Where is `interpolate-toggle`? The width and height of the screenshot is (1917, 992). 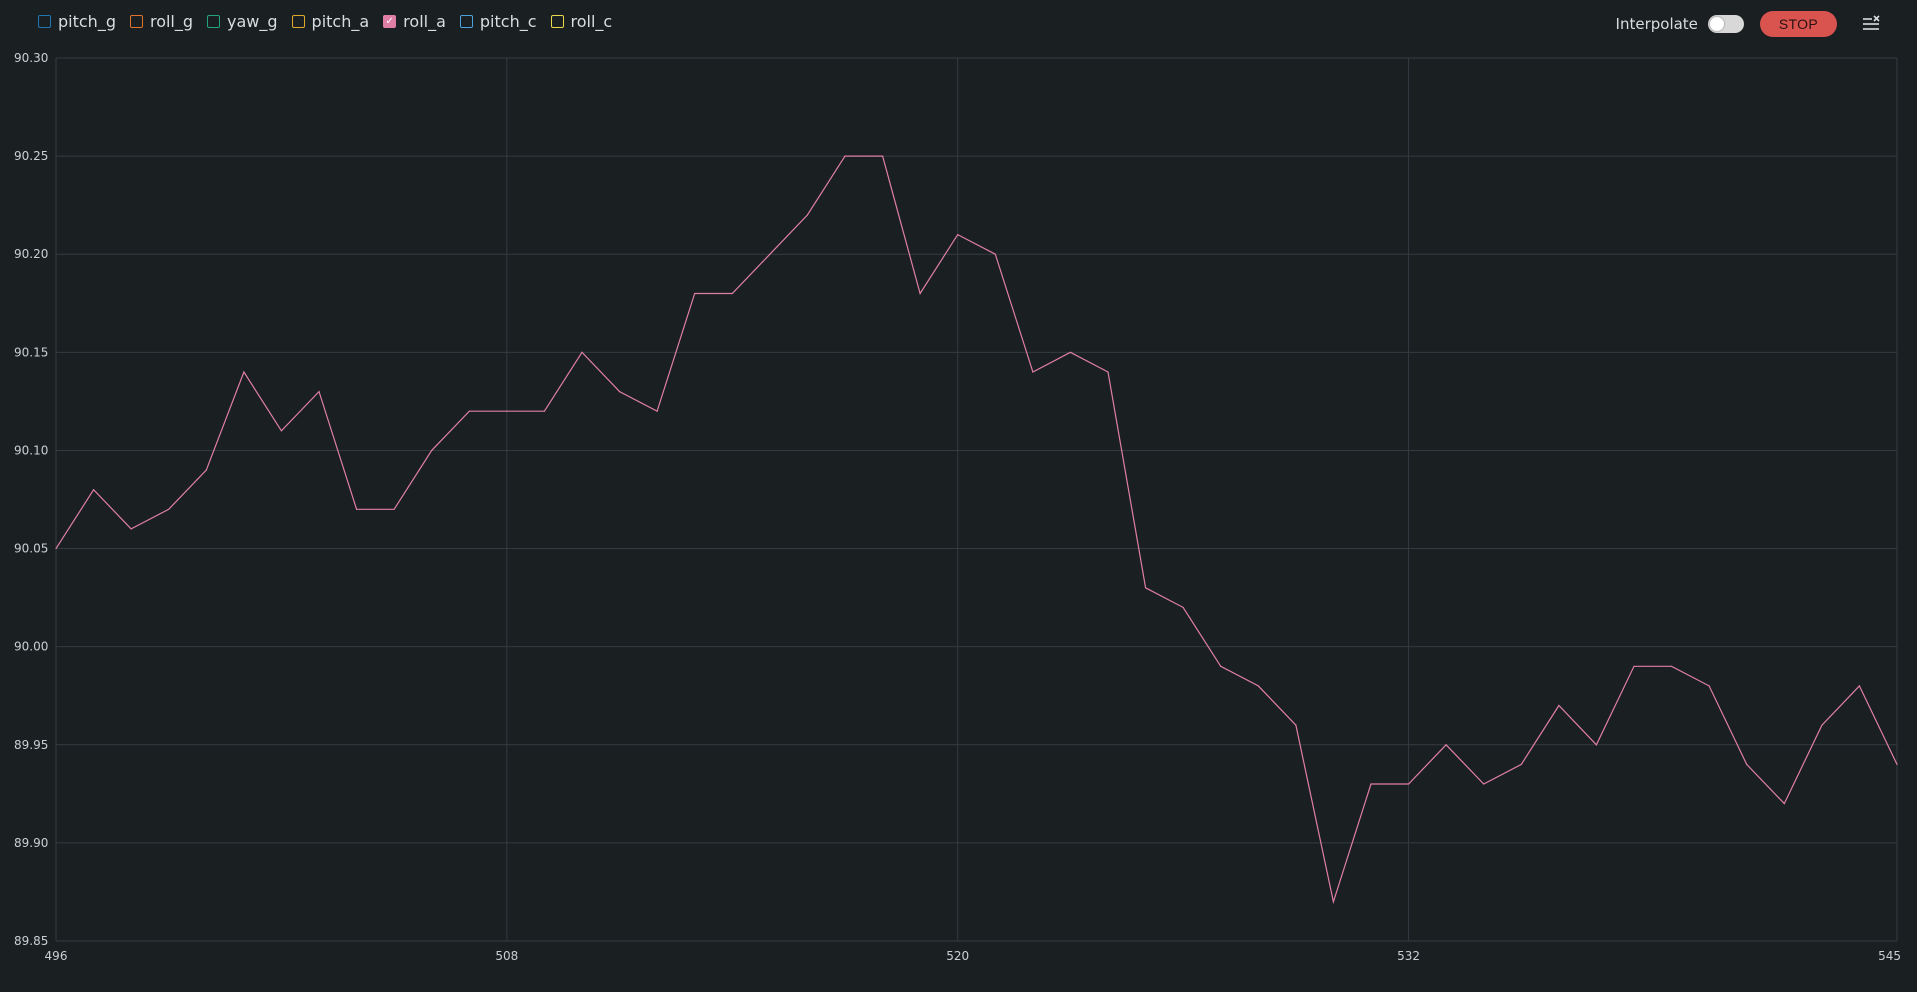
interpolate-toggle is located at coordinates (1725, 24).